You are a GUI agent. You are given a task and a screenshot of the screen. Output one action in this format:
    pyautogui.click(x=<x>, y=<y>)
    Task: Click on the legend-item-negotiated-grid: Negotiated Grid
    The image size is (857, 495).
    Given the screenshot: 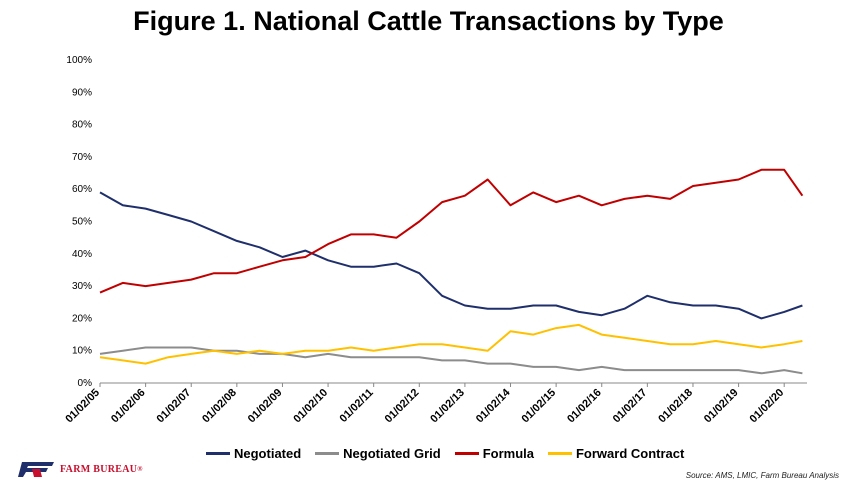 What is the action you would take?
    pyautogui.click(x=378, y=453)
    